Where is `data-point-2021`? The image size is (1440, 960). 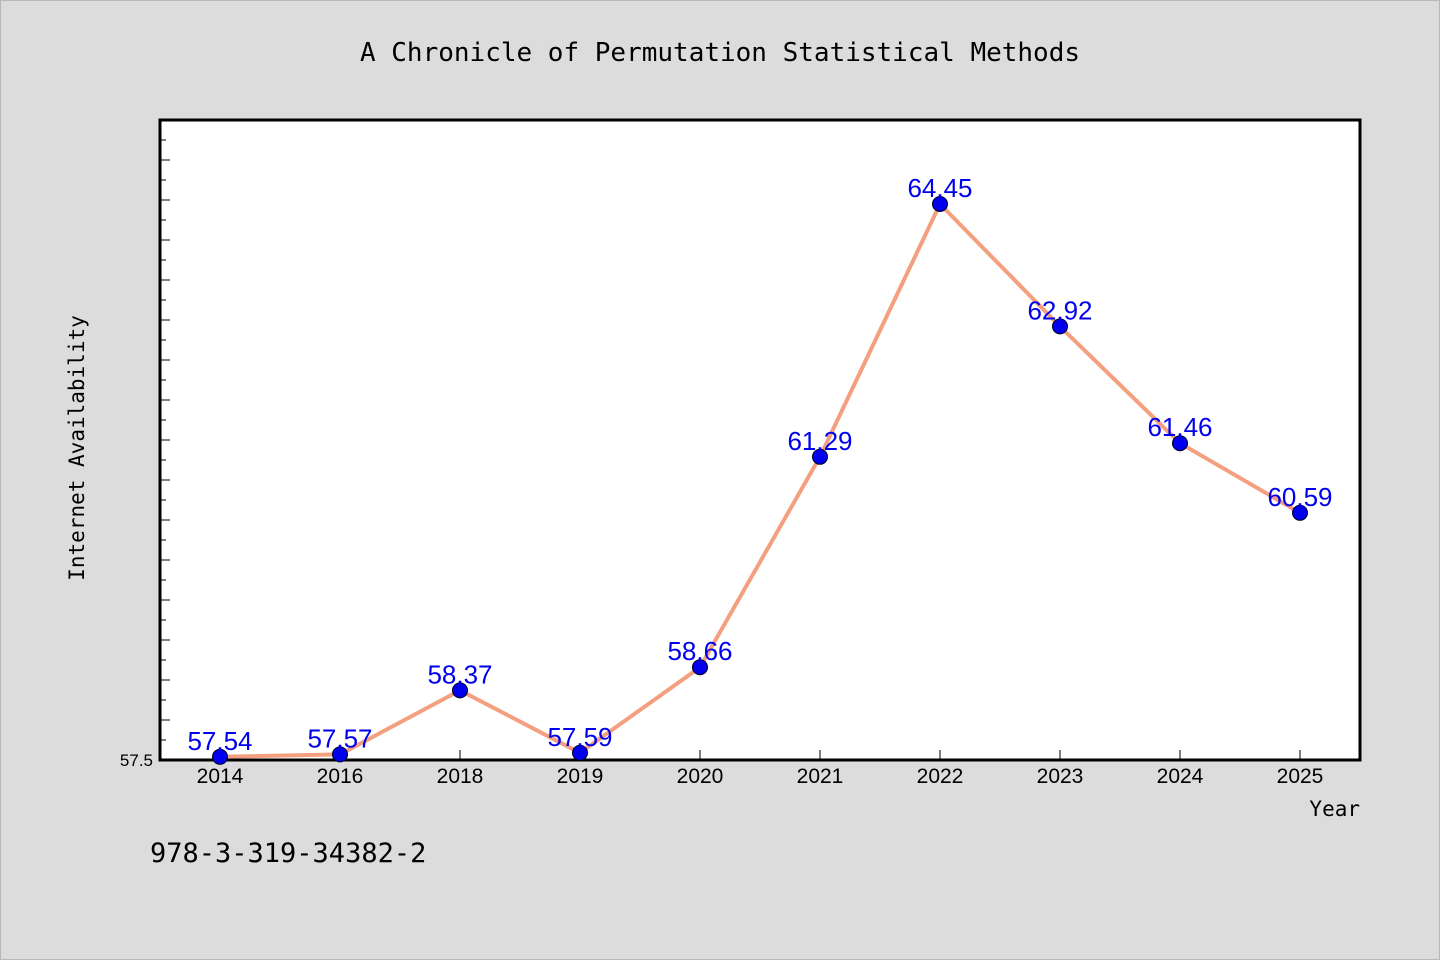 data-point-2021 is located at coordinates (820, 456).